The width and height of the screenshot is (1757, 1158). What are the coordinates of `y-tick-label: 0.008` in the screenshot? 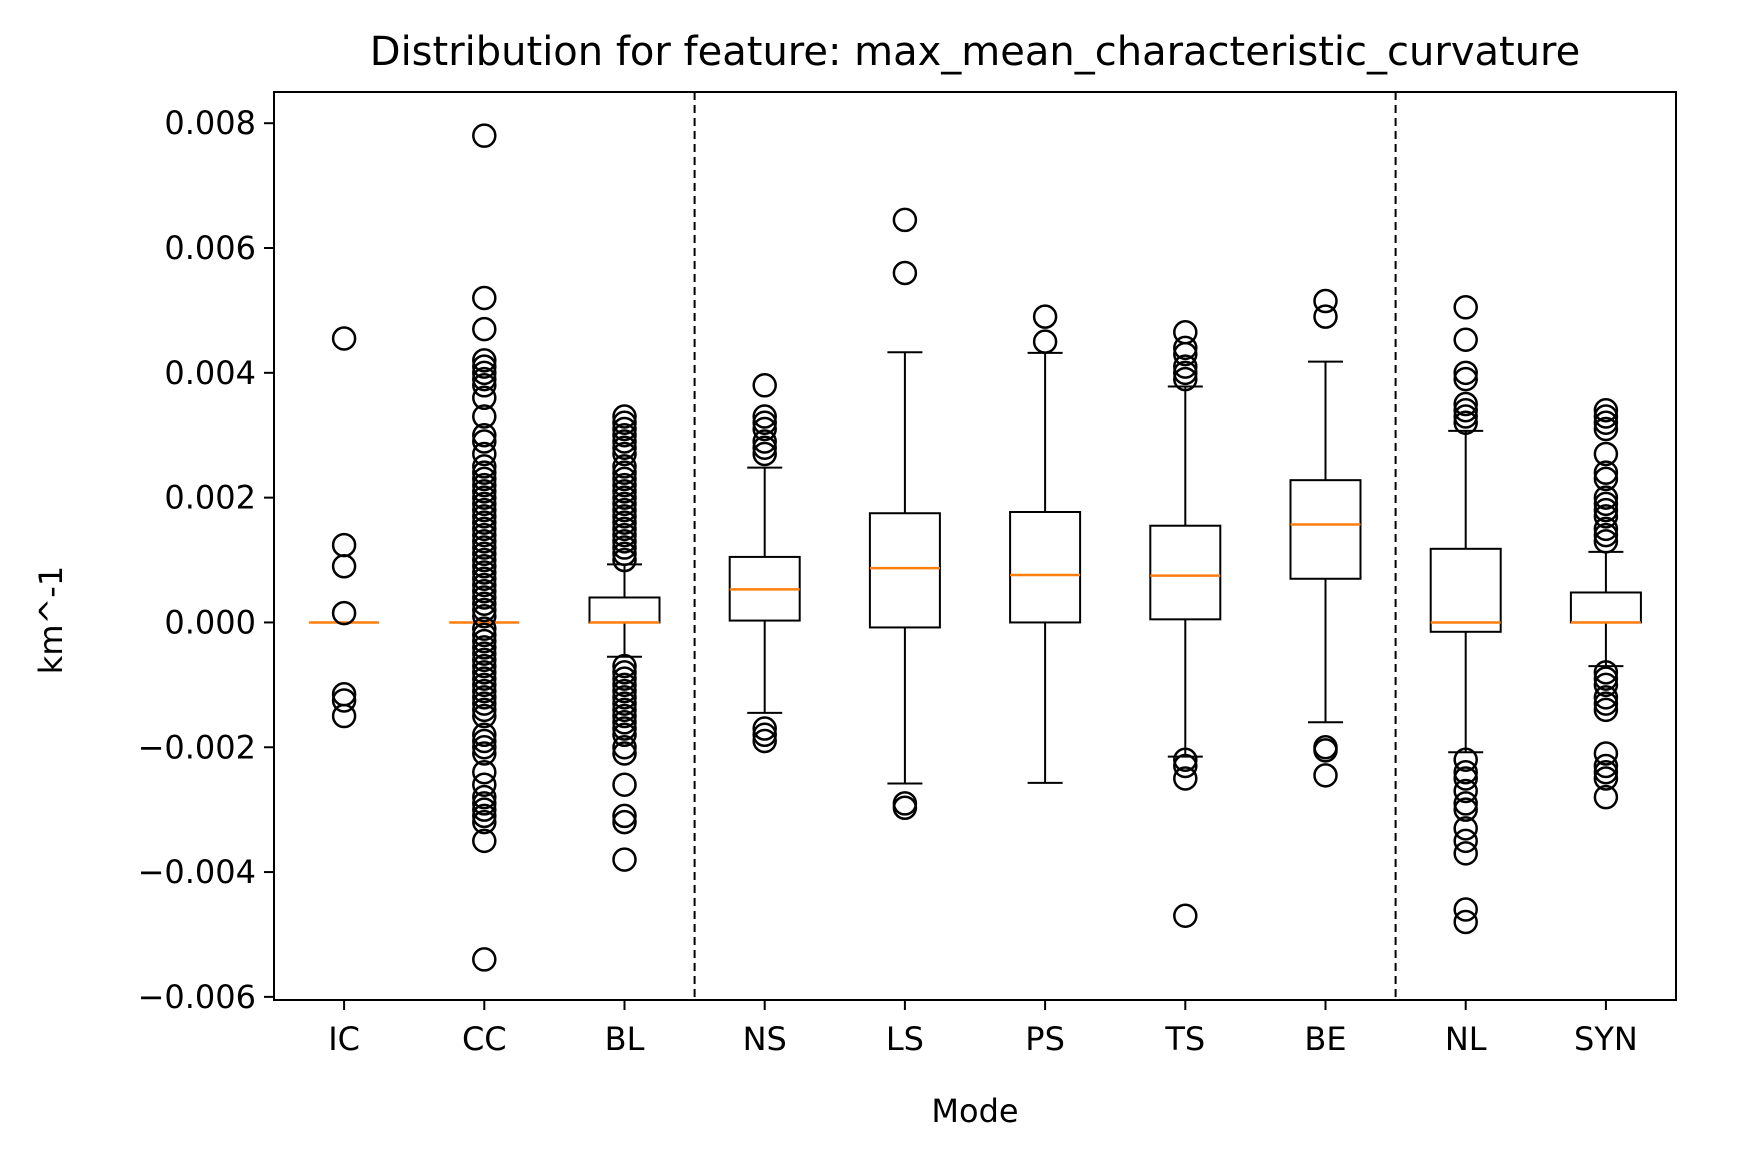 It's located at (210, 123).